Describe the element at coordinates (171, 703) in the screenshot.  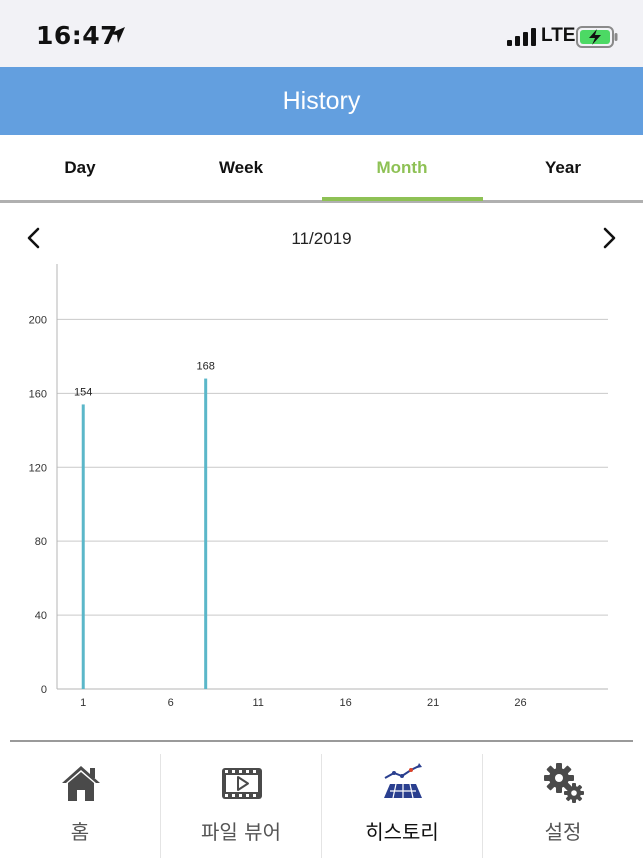
I see `chart-x-tick-label: 6` at that location.